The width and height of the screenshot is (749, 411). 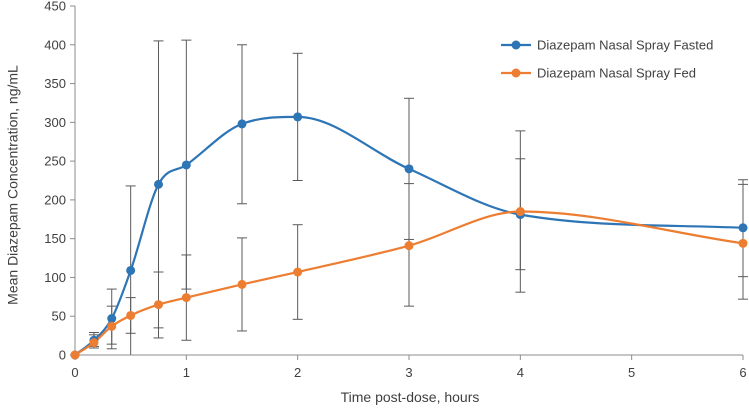 What do you see at coordinates (631, 372) in the screenshot?
I see `x-tick-label: 5` at bounding box center [631, 372].